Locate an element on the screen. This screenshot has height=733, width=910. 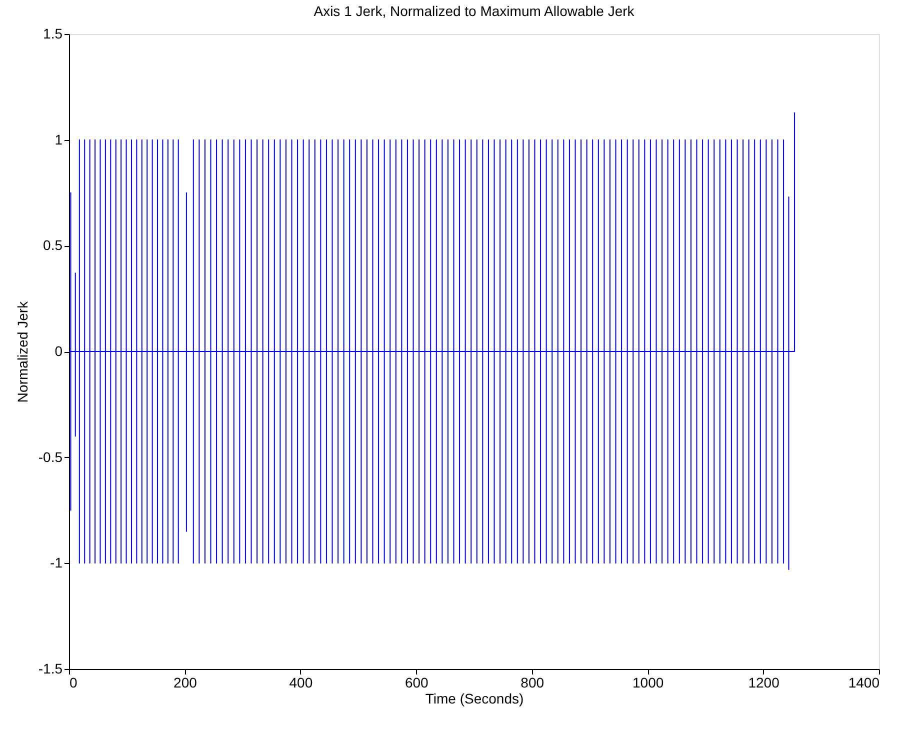
x-tick-label: 0 is located at coordinates (74, 682).